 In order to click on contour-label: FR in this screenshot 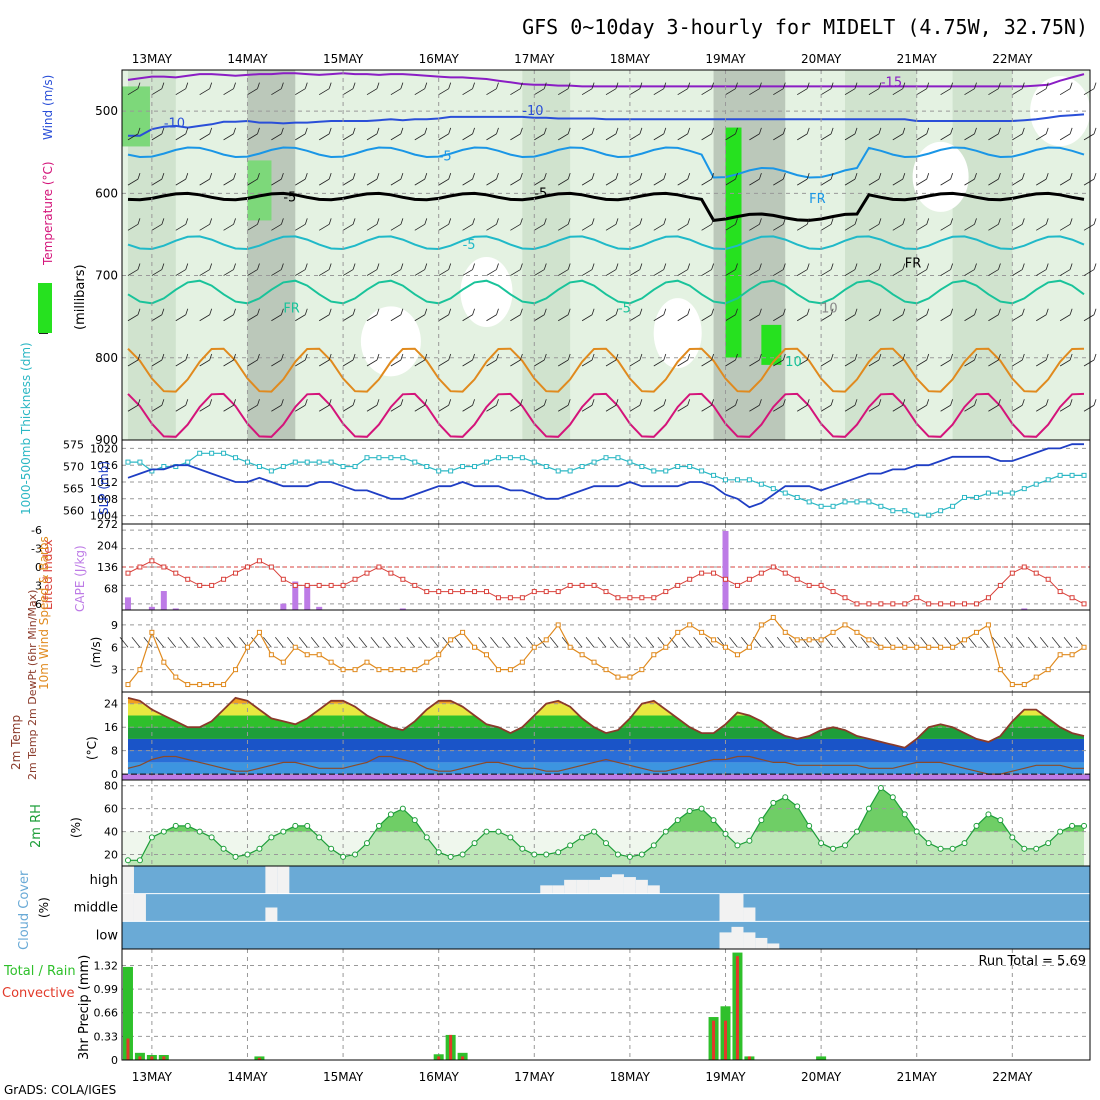, I will do `click(291, 309)`.